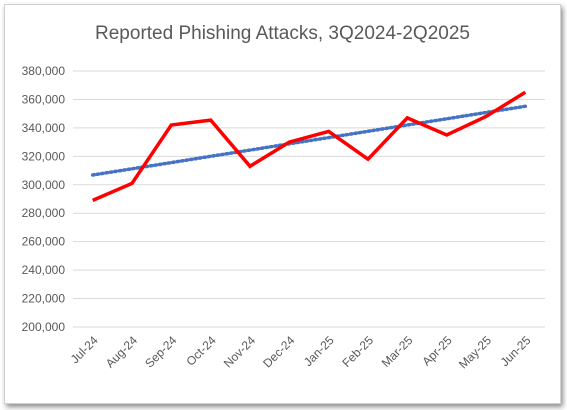  What do you see at coordinates (44, 99) in the screenshot?
I see `y-tick-label: 360,000` at bounding box center [44, 99].